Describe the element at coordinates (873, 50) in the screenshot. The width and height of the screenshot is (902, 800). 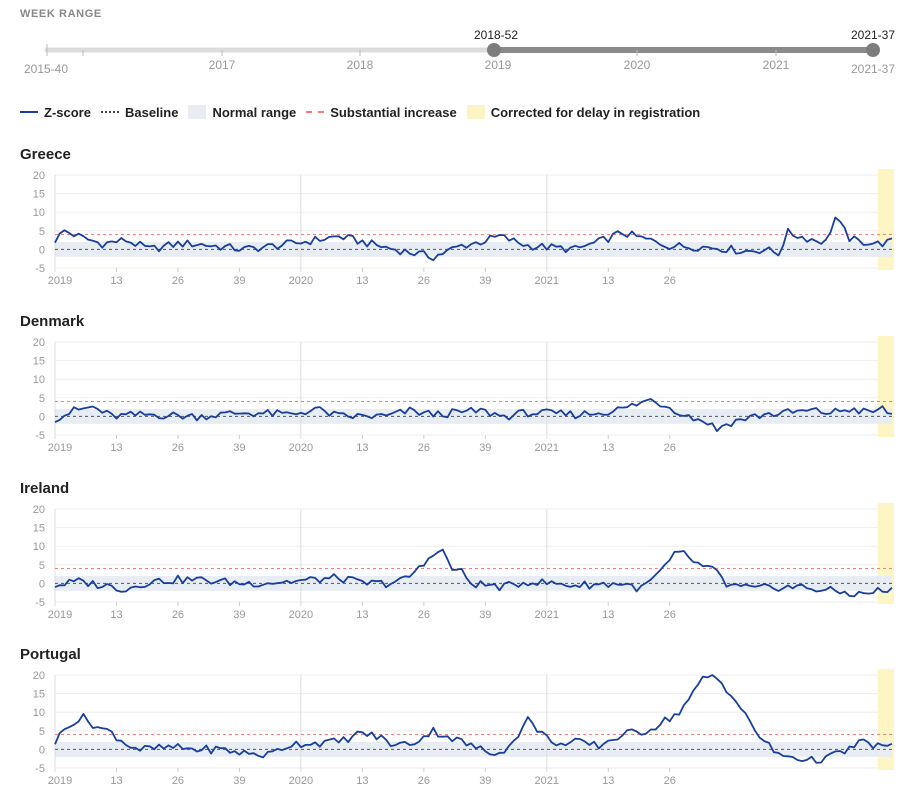
I see `slider-end-handle` at that location.